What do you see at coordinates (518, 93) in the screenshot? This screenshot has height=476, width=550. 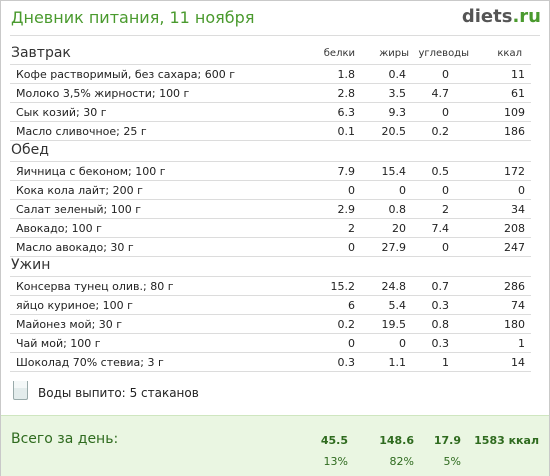 I see `kcal-value: 61` at bounding box center [518, 93].